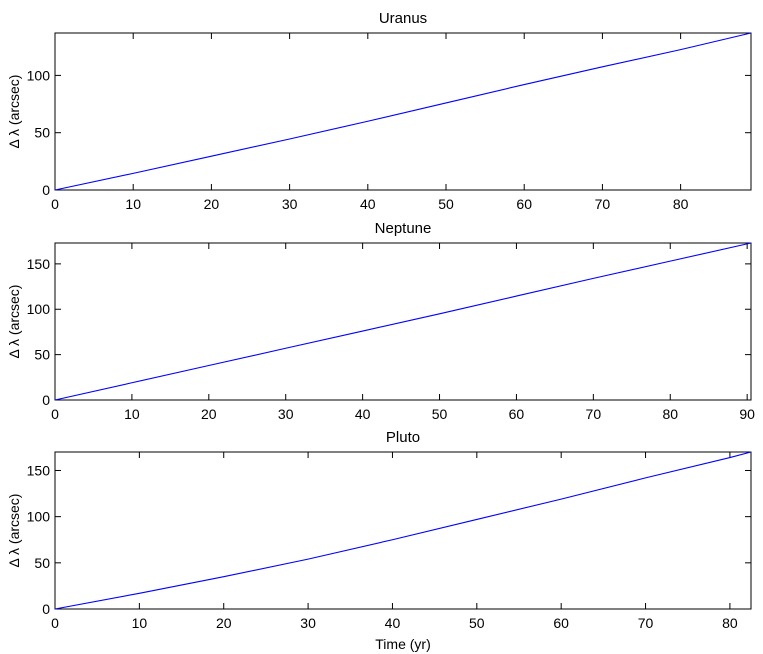 Image resolution: width=763 pixels, height=654 pixels. Describe the element at coordinates (747, 414) in the screenshot. I see `x-tick-label: 90` at that location.